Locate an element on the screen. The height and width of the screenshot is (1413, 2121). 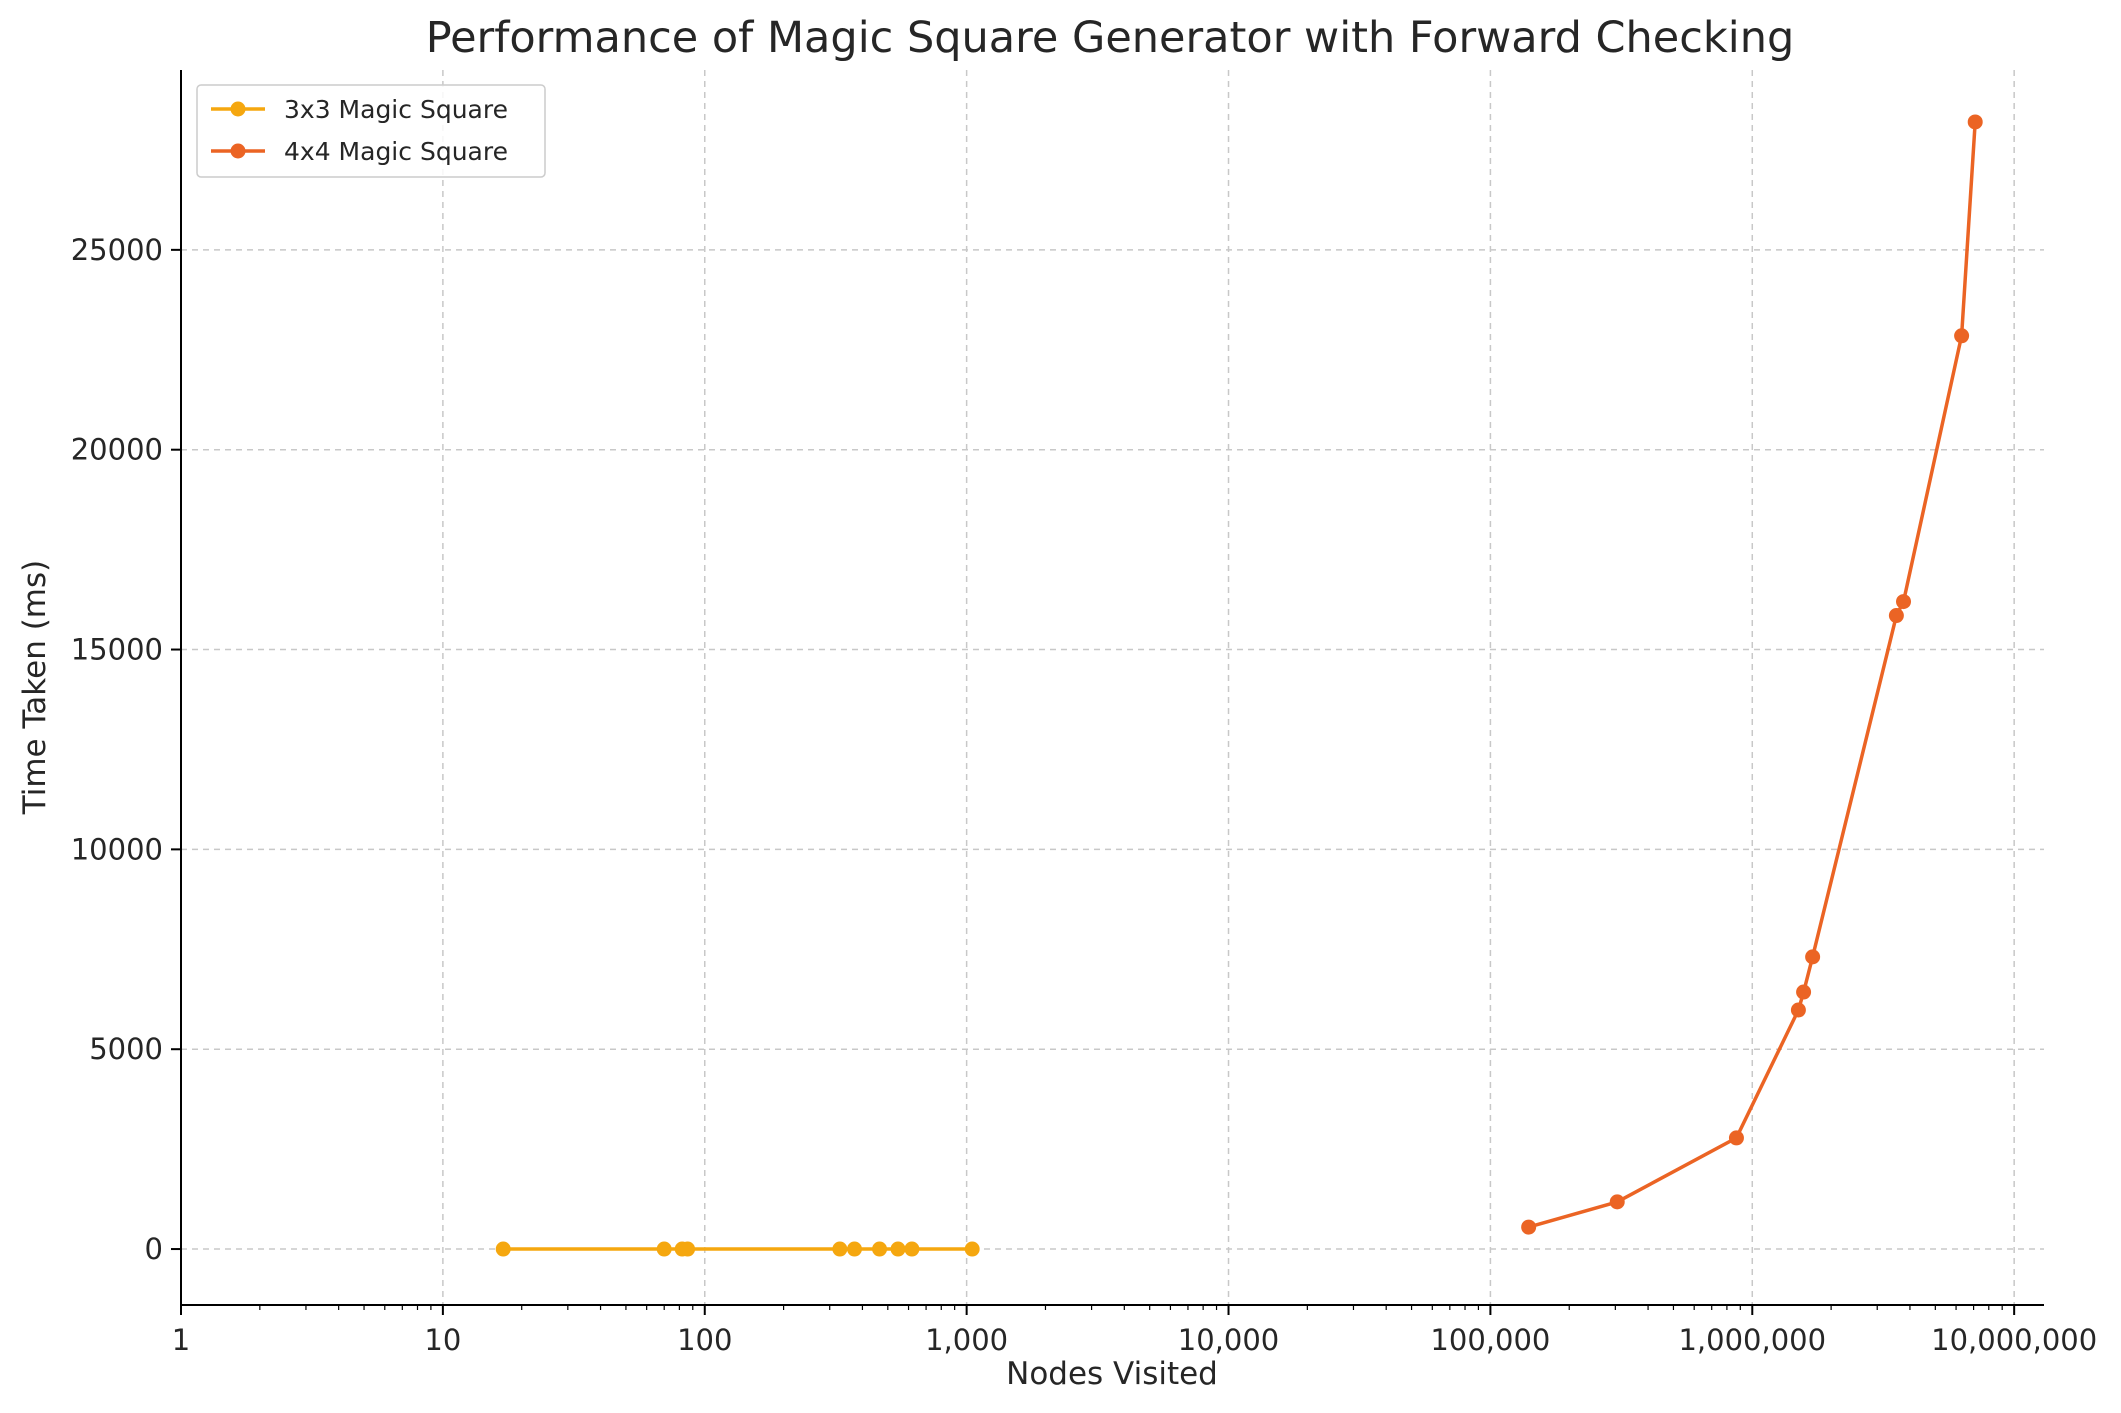
legend-label: 3x3 Magic Square is located at coordinates (396, 109).